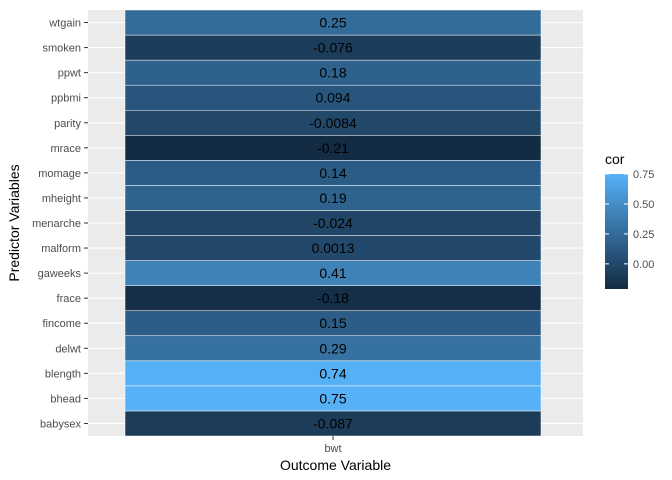 The height and width of the screenshot is (480, 672). What do you see at coordinates (60, 274) in the screenshot?
I see `y-tick-label: gaweeks` at bounding box center [60, 274].